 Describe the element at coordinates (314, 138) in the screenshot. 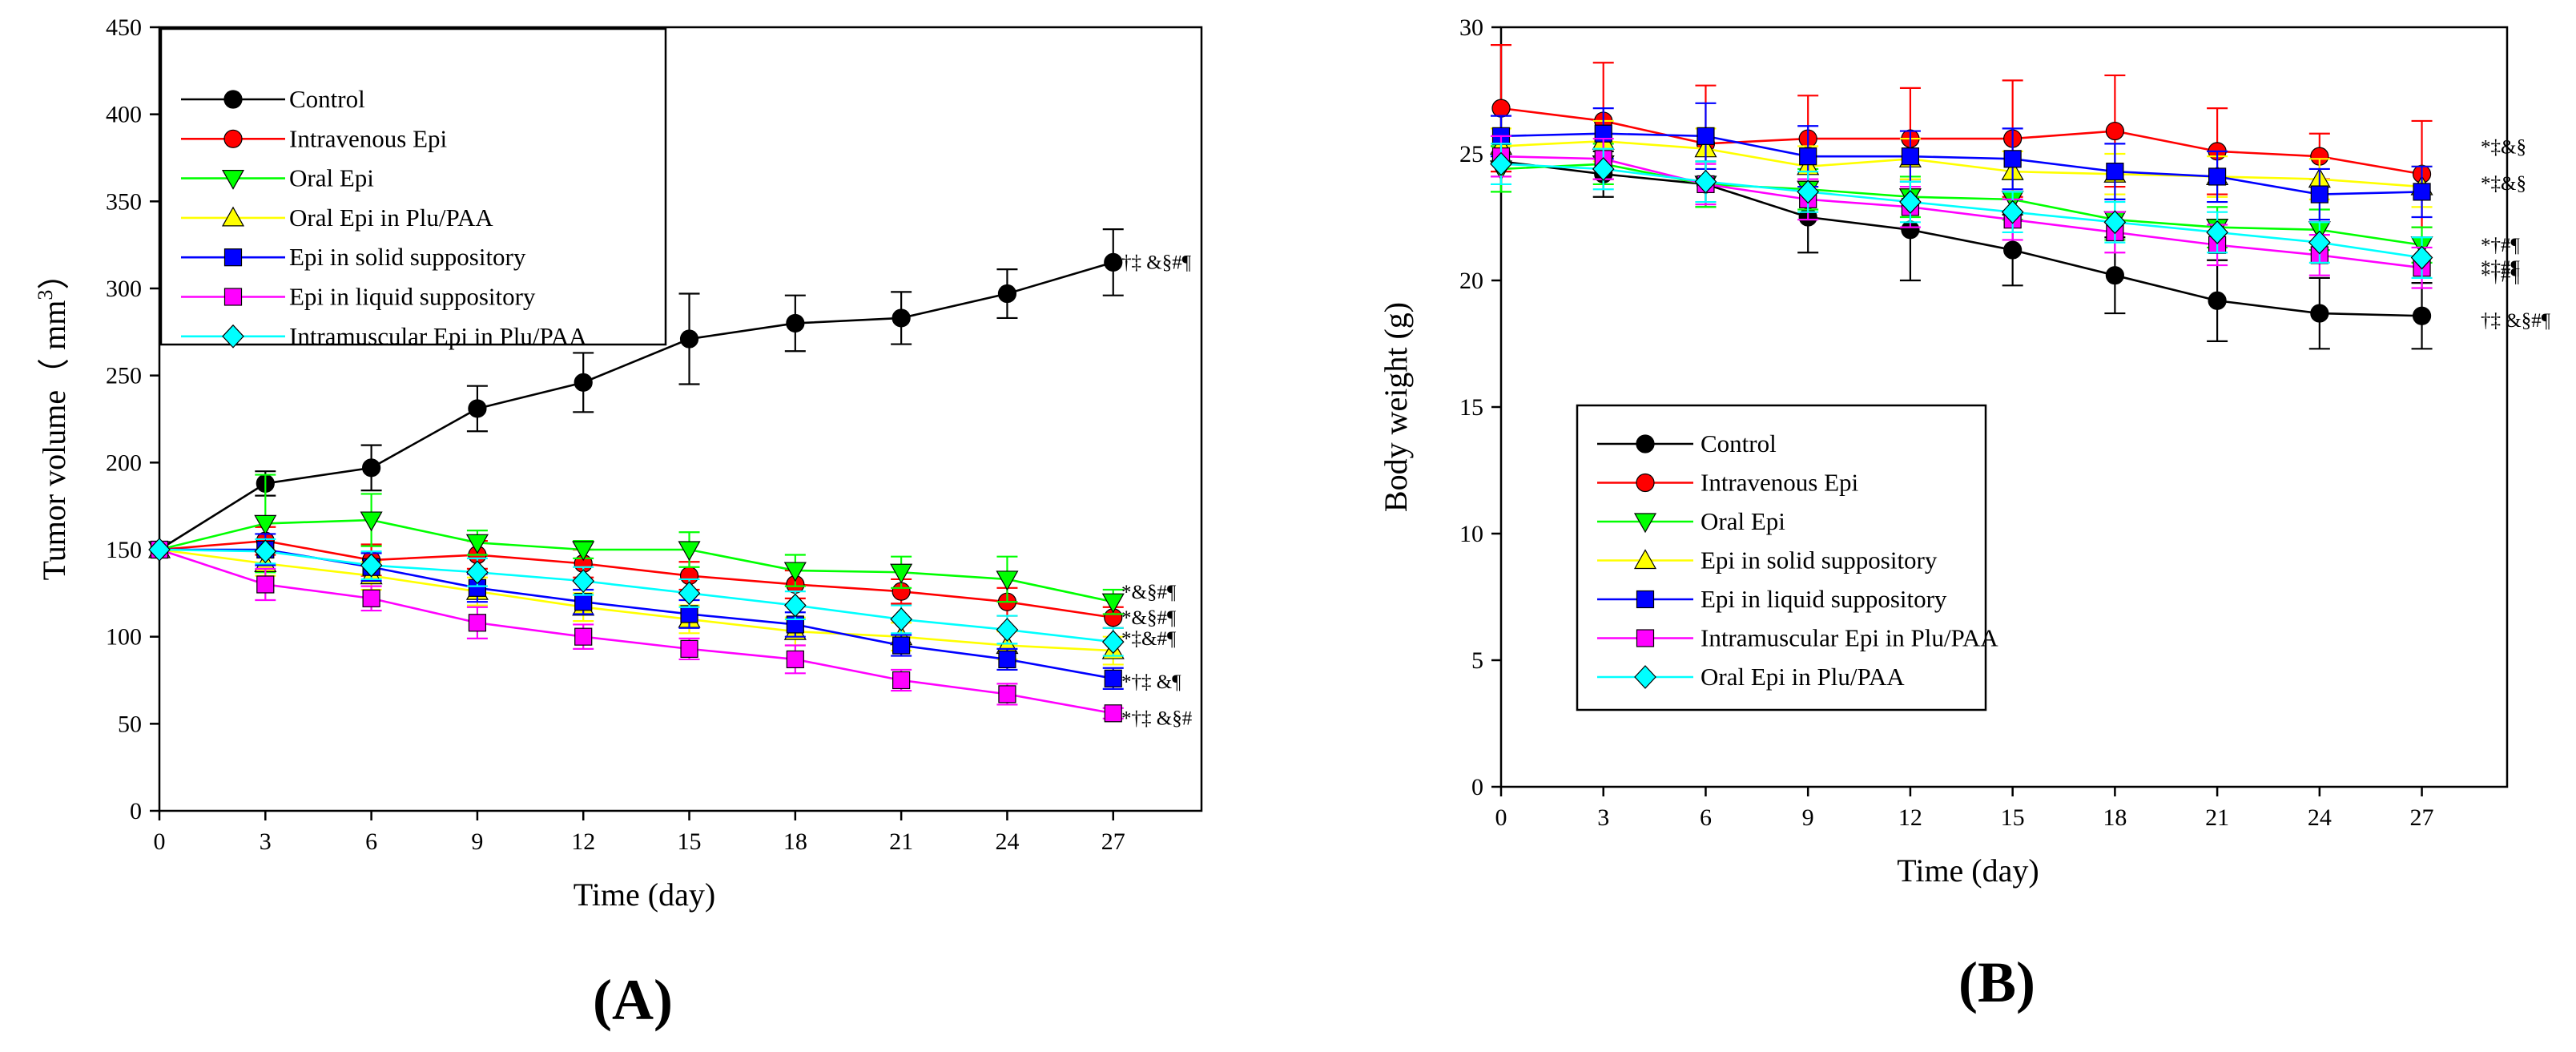

I see `legend-item: Intravenous Epi` at that location.